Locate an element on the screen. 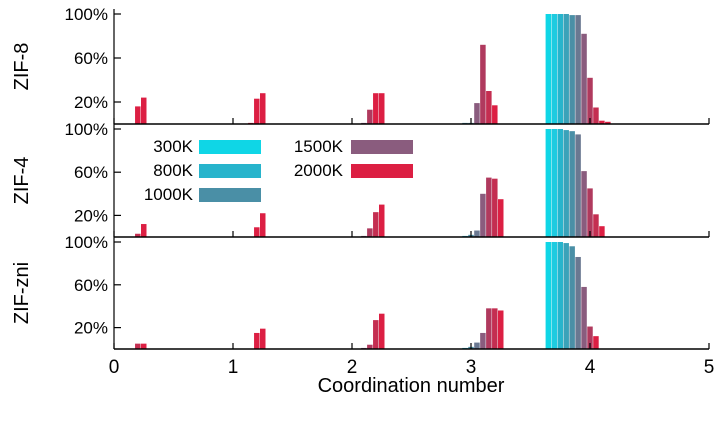 The width and height of the screenshot is (721, 423). x-tick-label: 2 is located at coordinates (352, 367).